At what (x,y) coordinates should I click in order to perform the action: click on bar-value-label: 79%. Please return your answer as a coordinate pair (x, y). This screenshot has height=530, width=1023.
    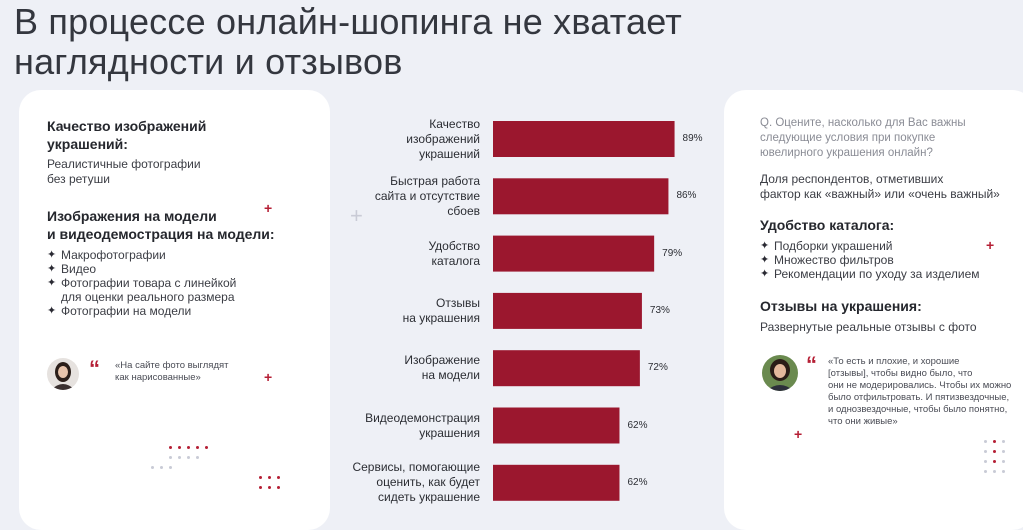
    Looking at the image, I should click on (672, 253).